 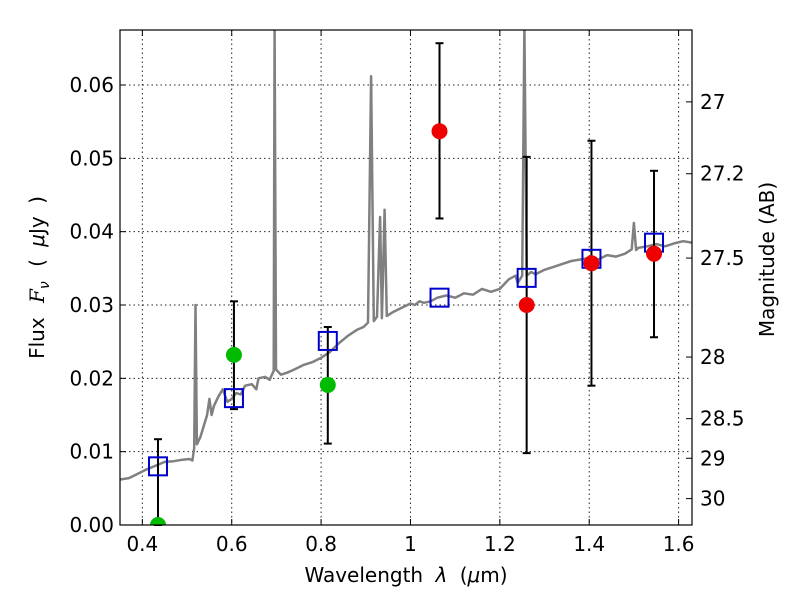 What do you see at coordinates (37, 338) in the screenshot?
I see `y-axis-label-word: Flux` at bounding box center [37, 338].